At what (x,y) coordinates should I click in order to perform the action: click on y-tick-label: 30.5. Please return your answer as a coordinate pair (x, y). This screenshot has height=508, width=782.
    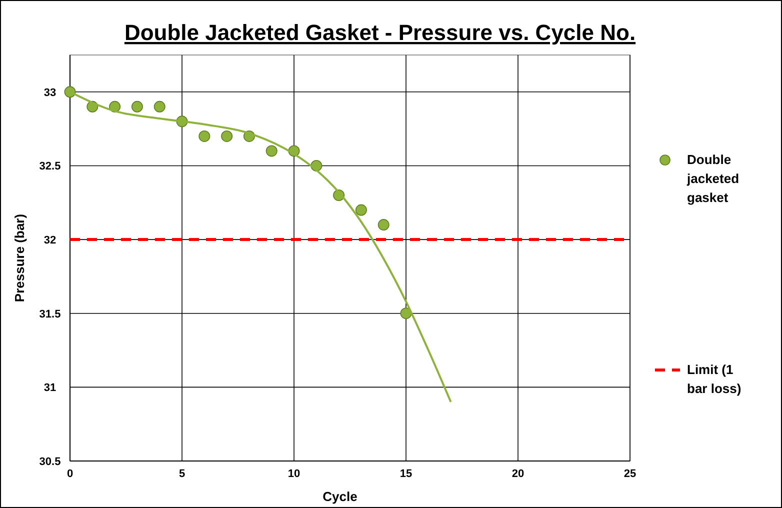
    Looking at the image, I should click on (50, 462).